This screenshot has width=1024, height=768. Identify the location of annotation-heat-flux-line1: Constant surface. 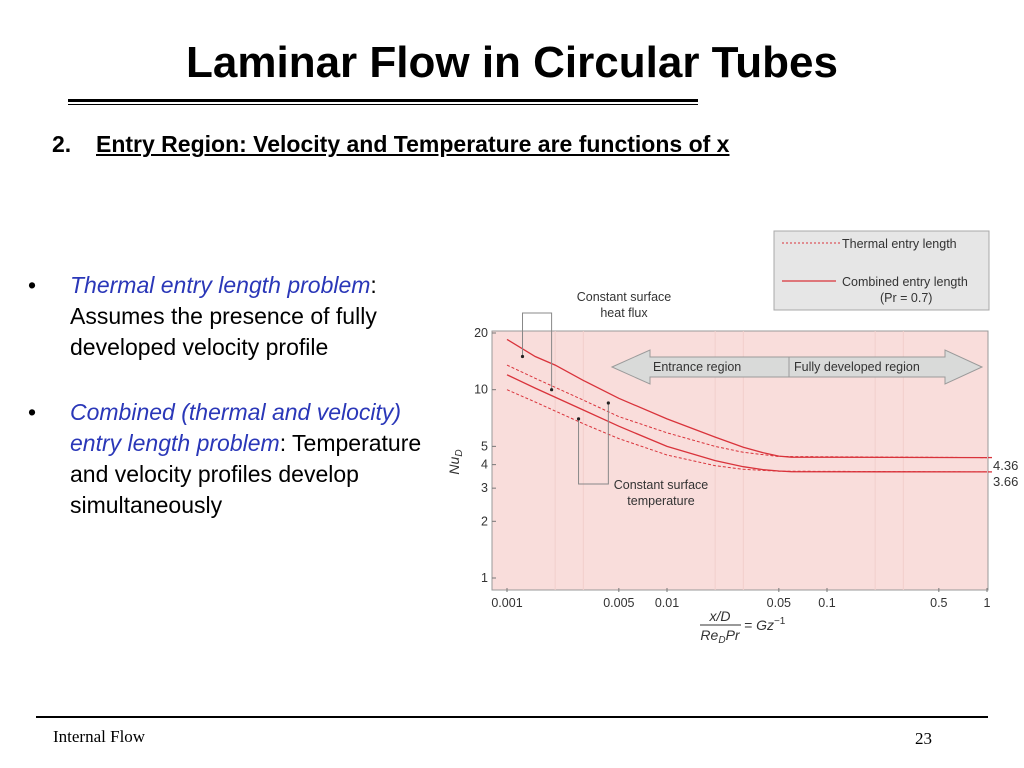
(624, 297).